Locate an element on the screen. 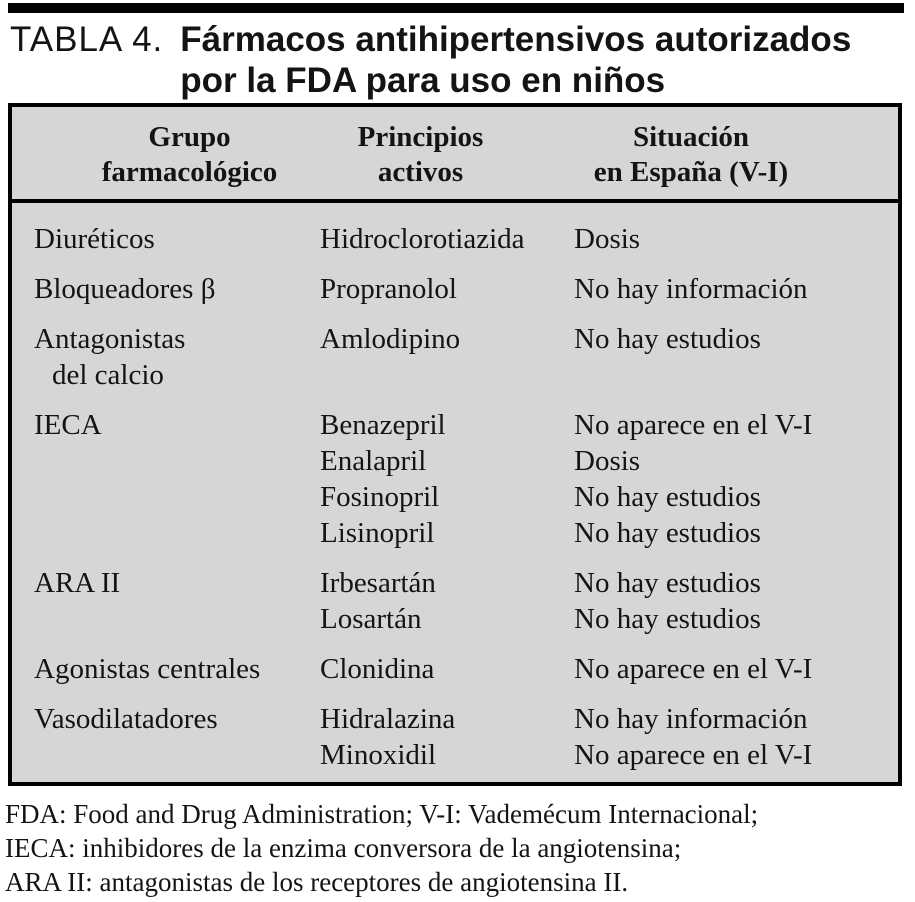  header-line: farmacológico is located at coordinates (189, 172).